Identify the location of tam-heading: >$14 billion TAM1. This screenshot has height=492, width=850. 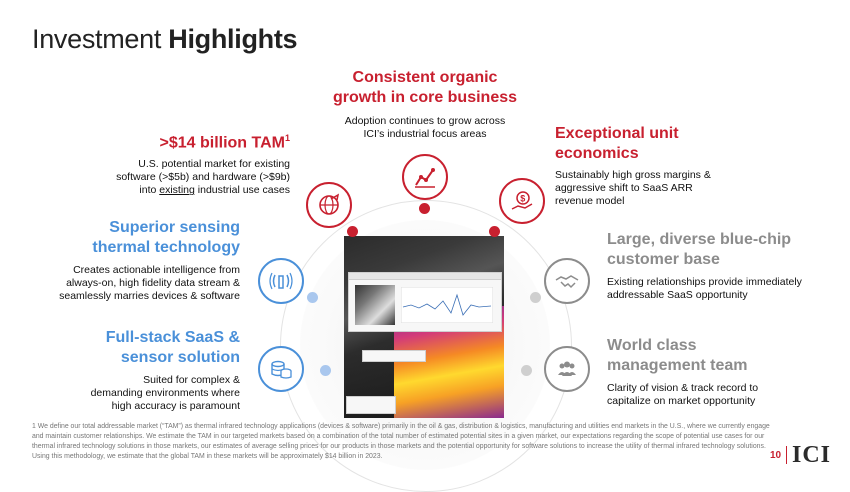
(185, 140).